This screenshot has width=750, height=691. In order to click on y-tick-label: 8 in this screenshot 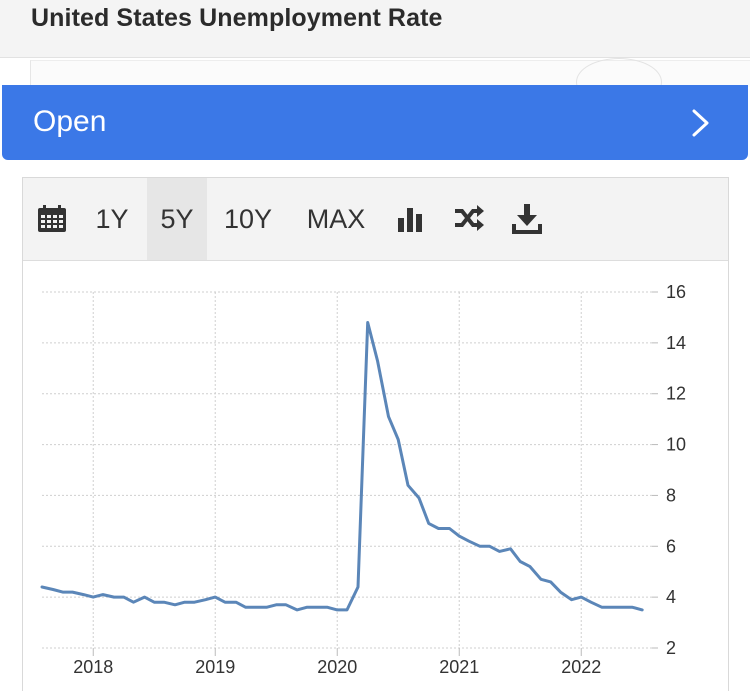, I will do `click(671, 495)`.